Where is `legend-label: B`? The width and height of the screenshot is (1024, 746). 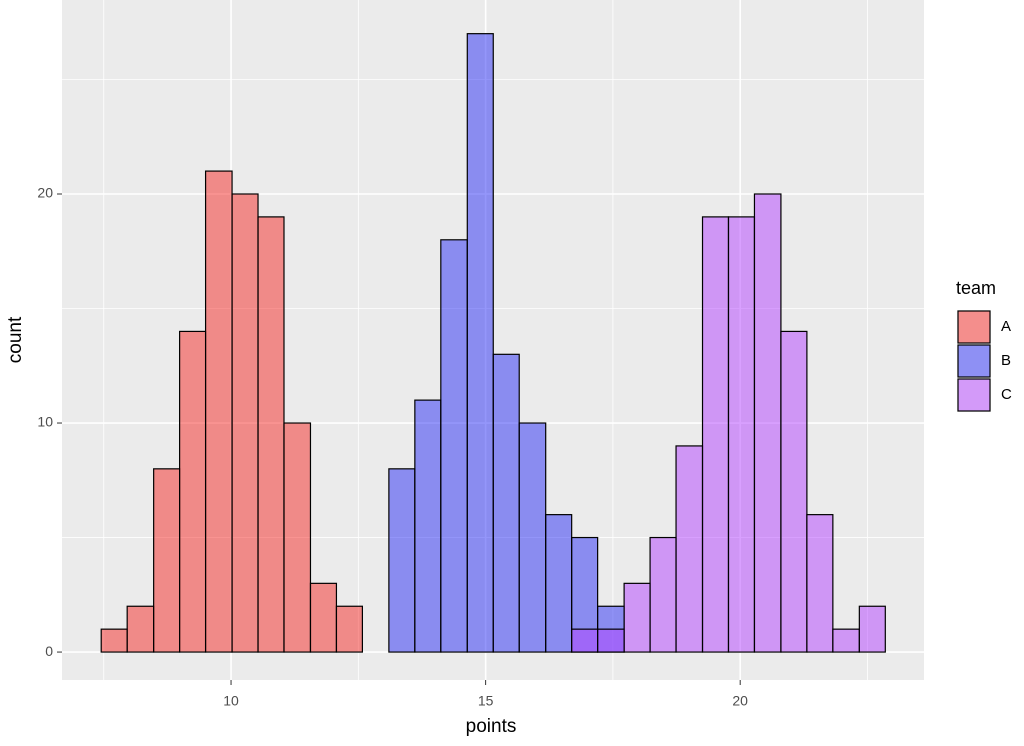
legend-label: B is located at coordinates (1006, 360).